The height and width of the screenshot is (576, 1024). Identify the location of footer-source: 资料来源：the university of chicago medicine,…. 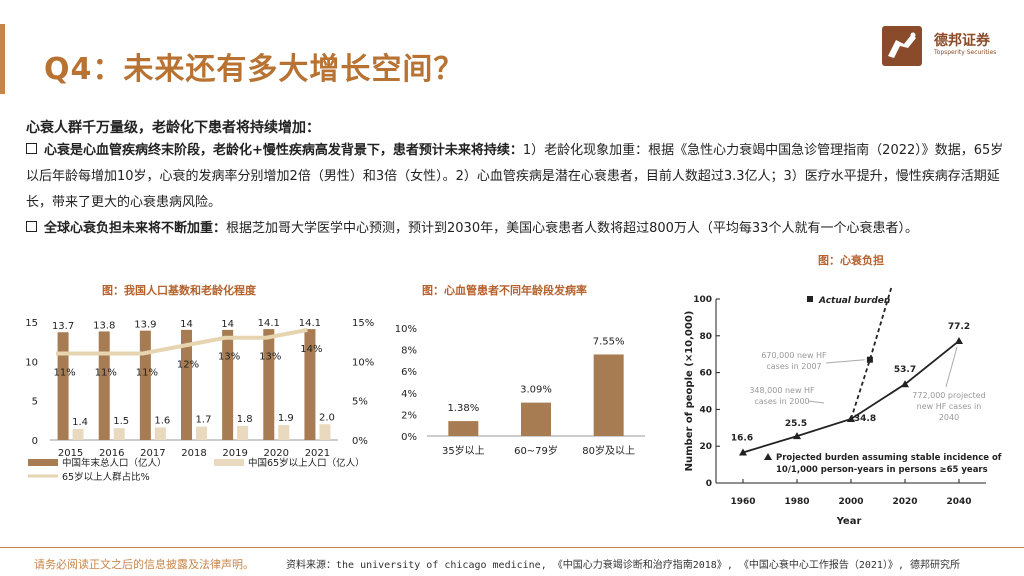
(623, 565).